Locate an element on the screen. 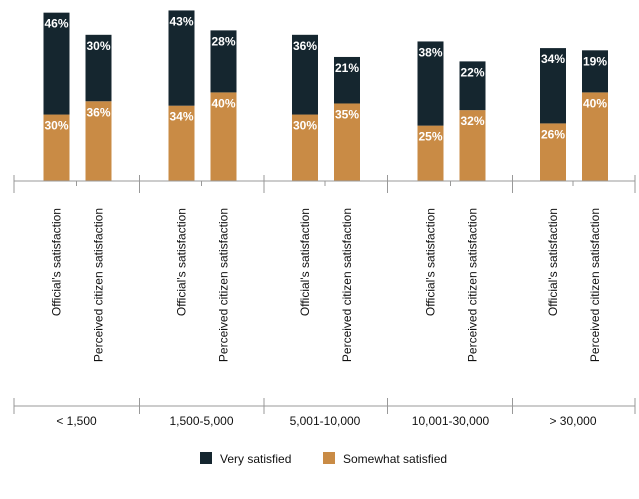 The width and height of the screenshot is (639, 499). data-label: 46% is located at coordinates (56, 24).